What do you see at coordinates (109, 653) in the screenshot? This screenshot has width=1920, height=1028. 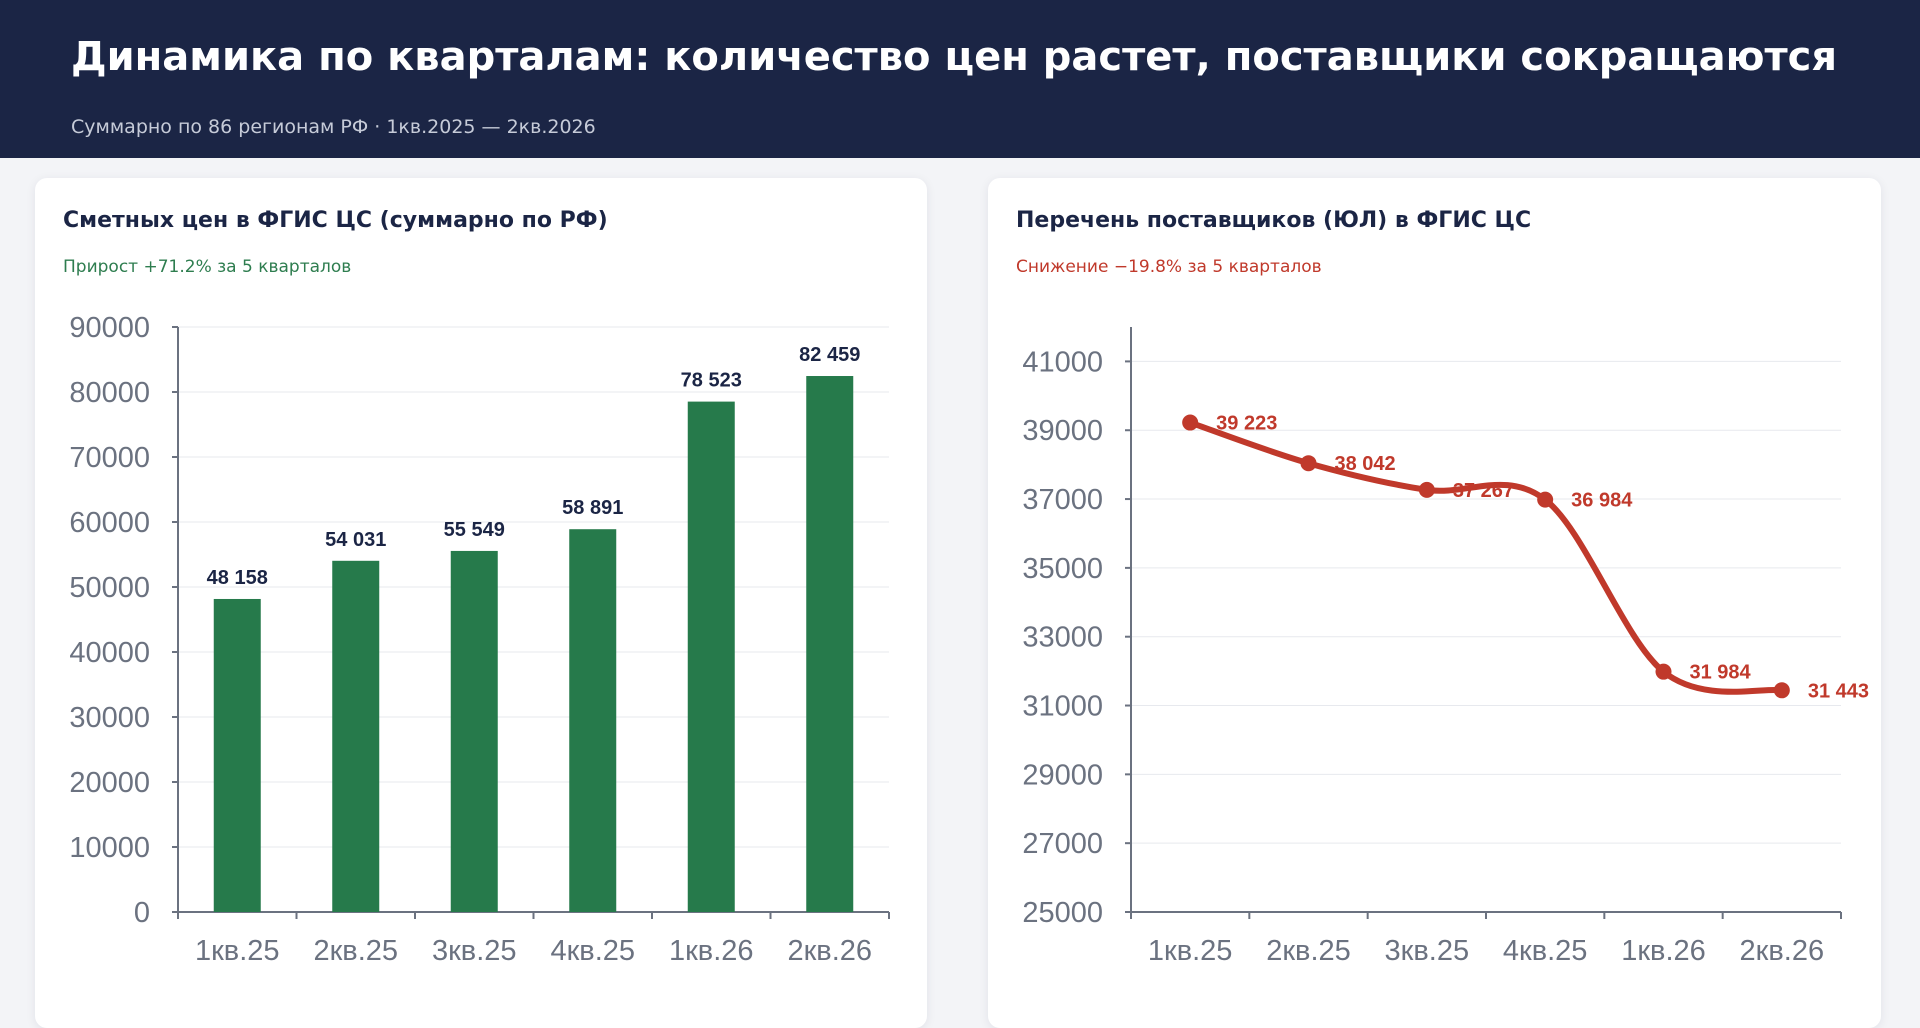 I see `y-tick-label: 40000` at bounding box center [109, 653].